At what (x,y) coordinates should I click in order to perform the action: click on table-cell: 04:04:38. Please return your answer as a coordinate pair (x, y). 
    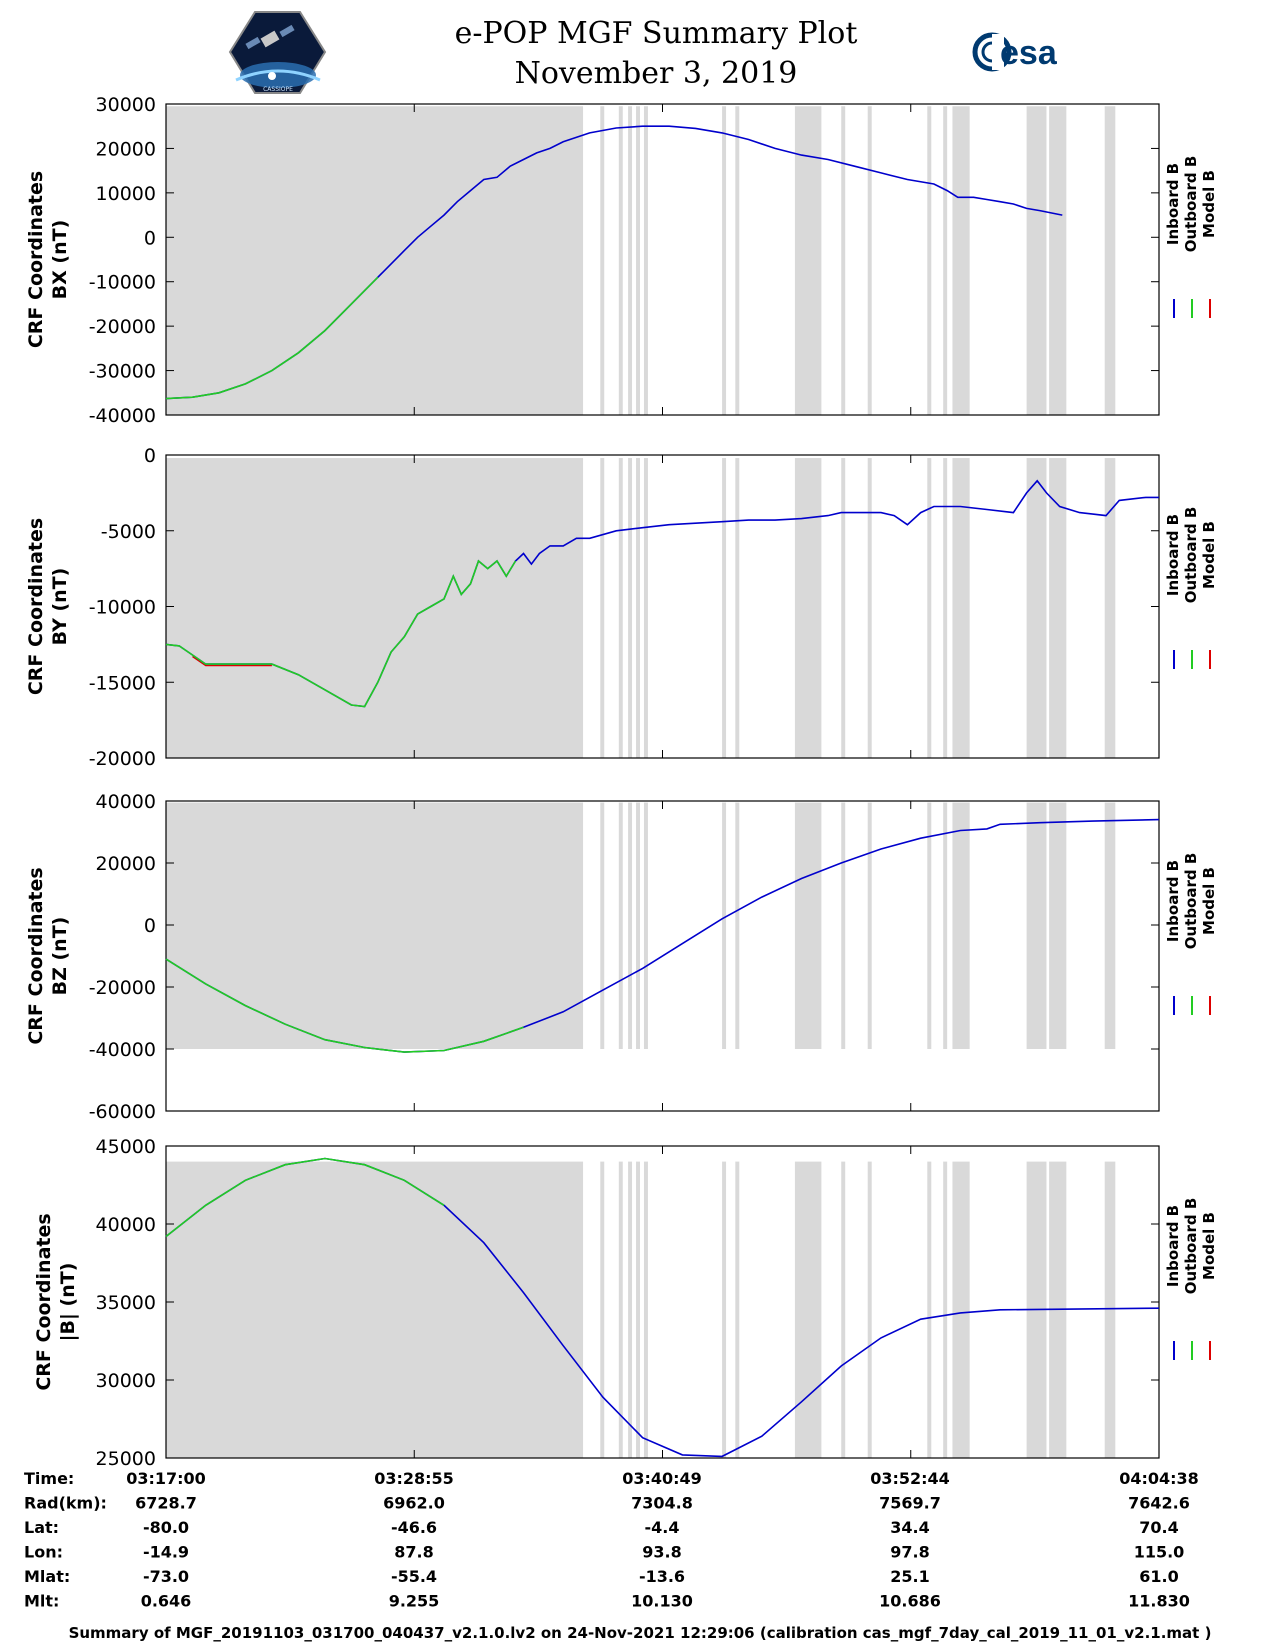
    Looking at the image, I should click on (1159, 1478).